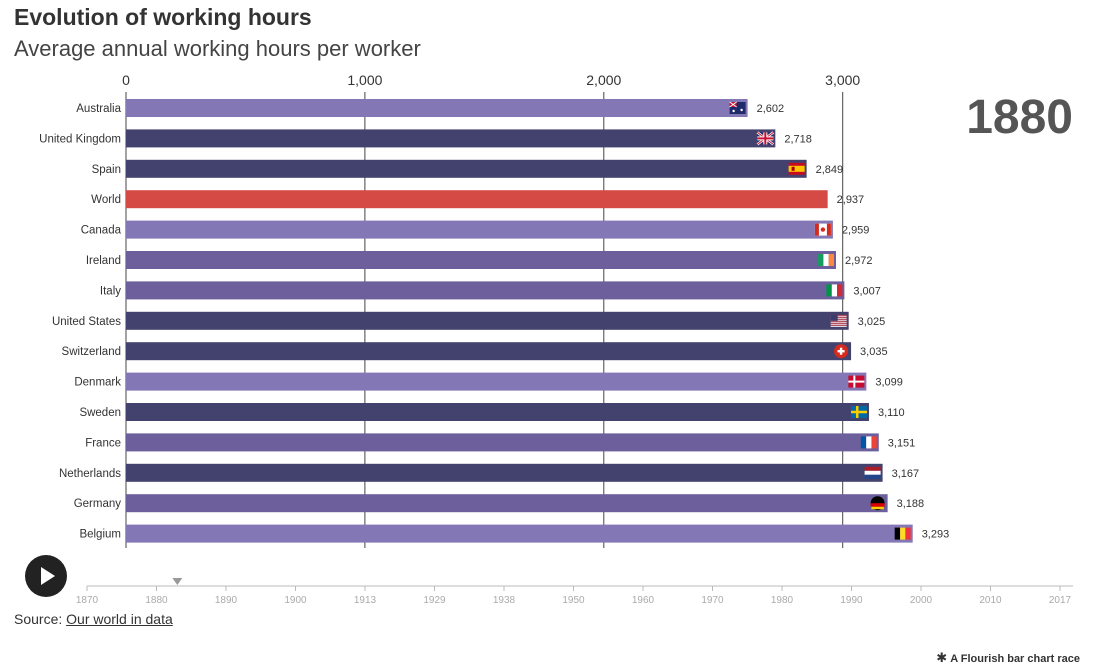 The height and width of the screenshot is (666, 1093). Describe the element at coordinates (942, 657) in the screenshot. I see `flourish-asterisk-icon: ✱` at that location.